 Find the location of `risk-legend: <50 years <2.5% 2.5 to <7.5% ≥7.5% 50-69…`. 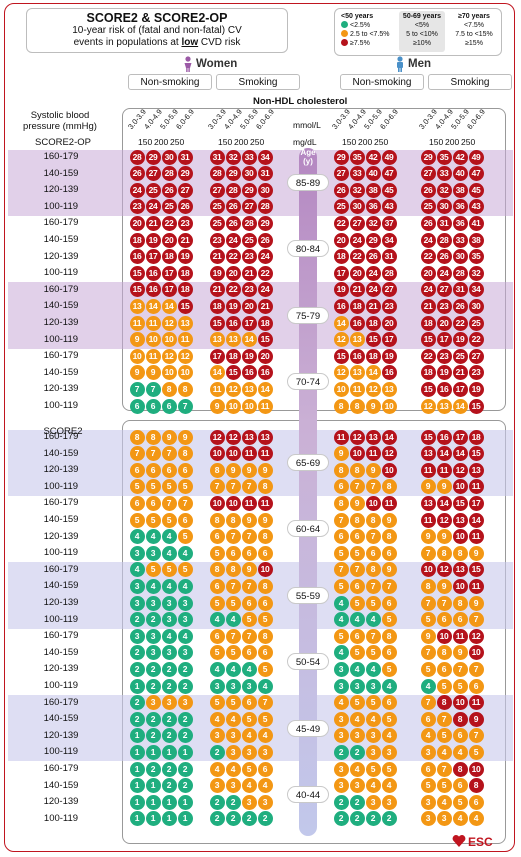

risk-legend: <50 years <2.5% 2.5 to <7.5% ≥7.5% 50-69… is located at coordinates (418, 32).